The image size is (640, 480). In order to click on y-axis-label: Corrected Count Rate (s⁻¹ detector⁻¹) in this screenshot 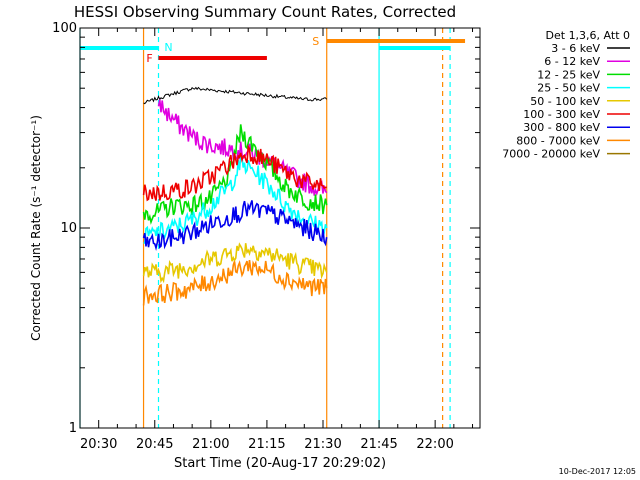, I will do `click(36, 228)`.